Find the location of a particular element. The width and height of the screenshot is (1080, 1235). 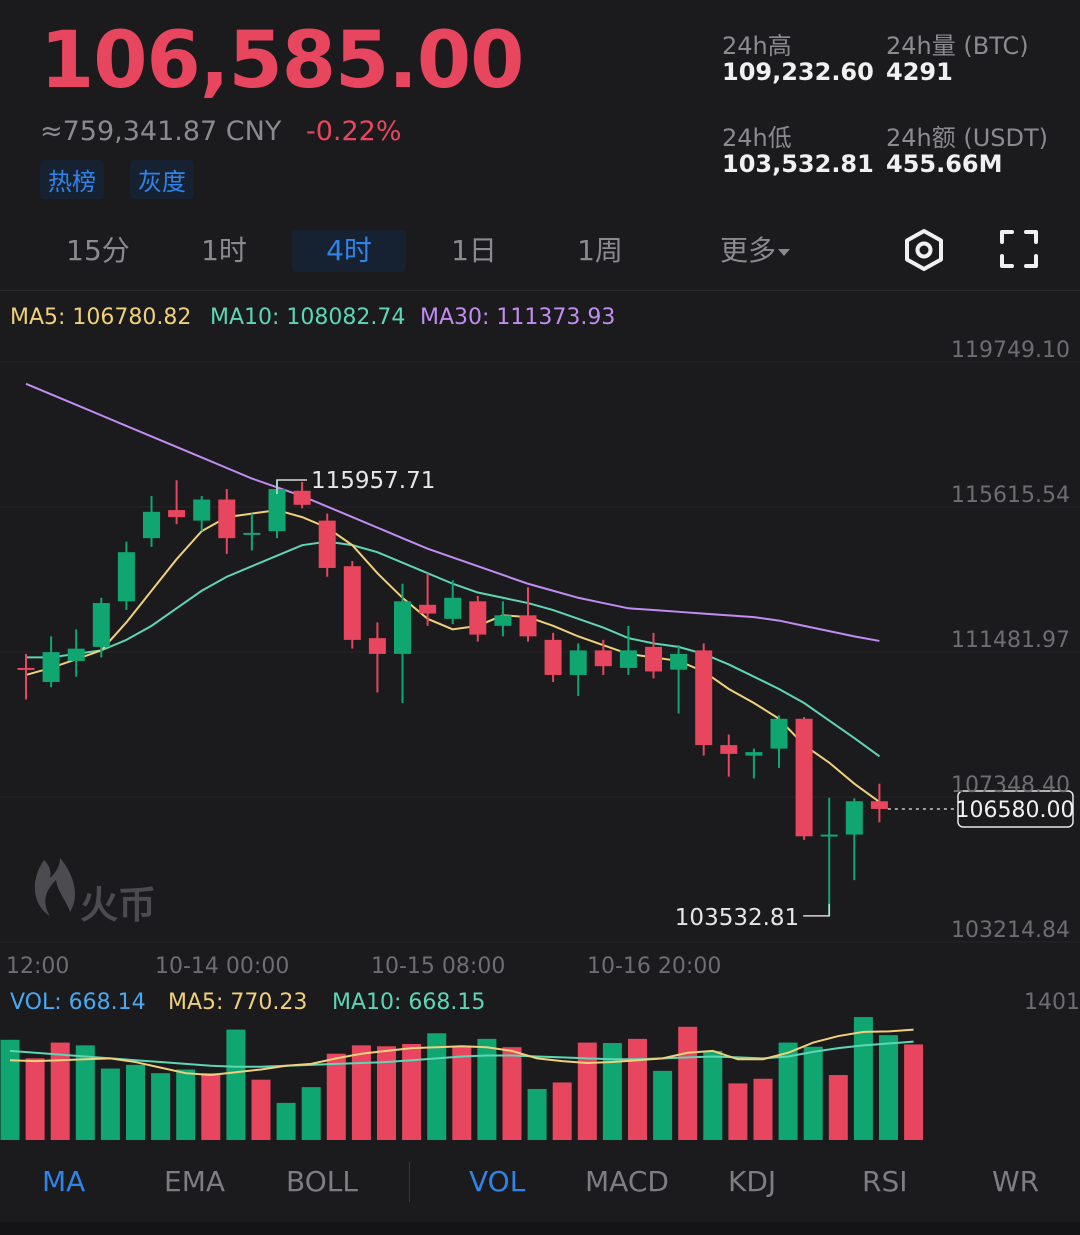

settings-hexagon-icon is located at coordinates (924, 250).